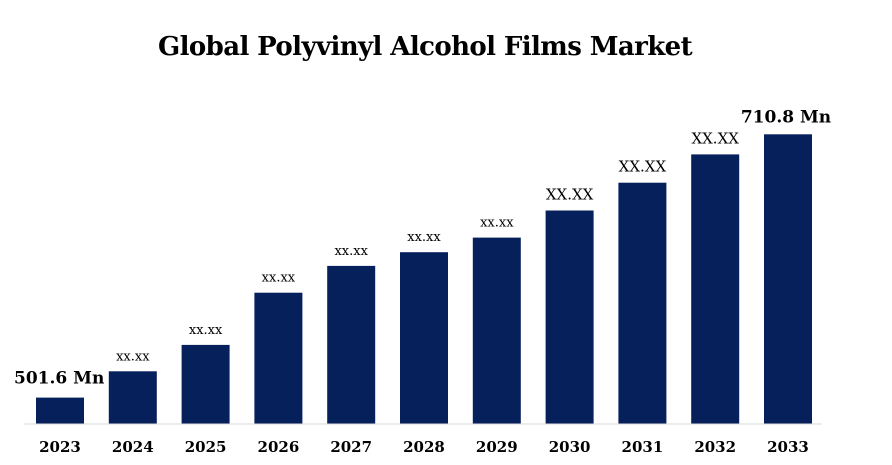 The width and height of the screenshot is (892, 465). Describe the element at coordinates (206, 447) in the screenshot. I see `x-tick-label: 2025` at that location.